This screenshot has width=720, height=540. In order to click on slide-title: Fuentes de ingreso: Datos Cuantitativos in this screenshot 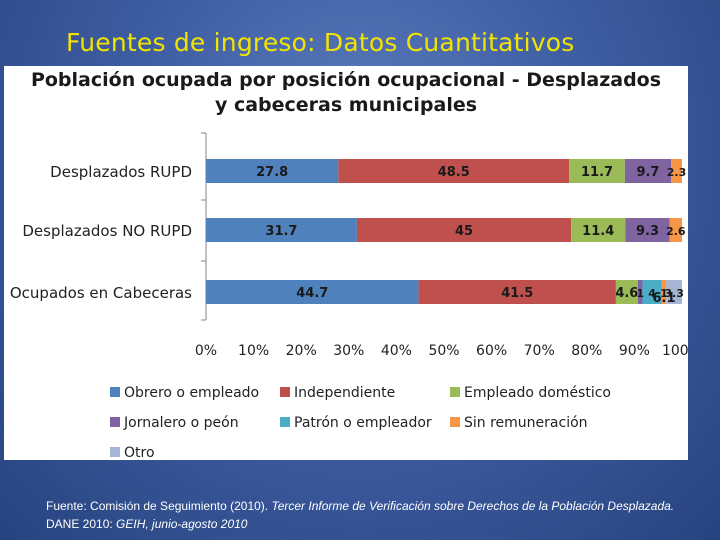, I will do `click(320, 42)`.